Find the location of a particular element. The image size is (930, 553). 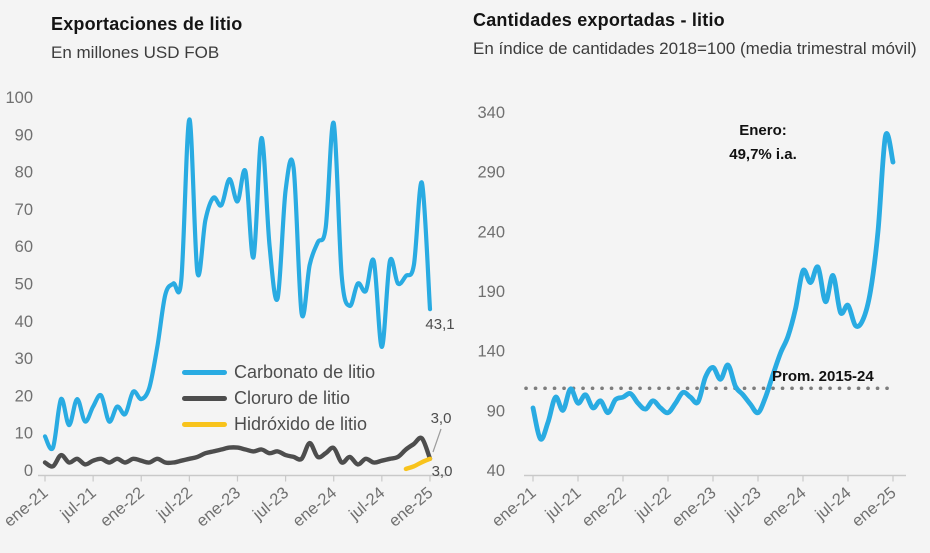

left-chart-title: Exportaciones de litio is located at coordinates (147, 24).